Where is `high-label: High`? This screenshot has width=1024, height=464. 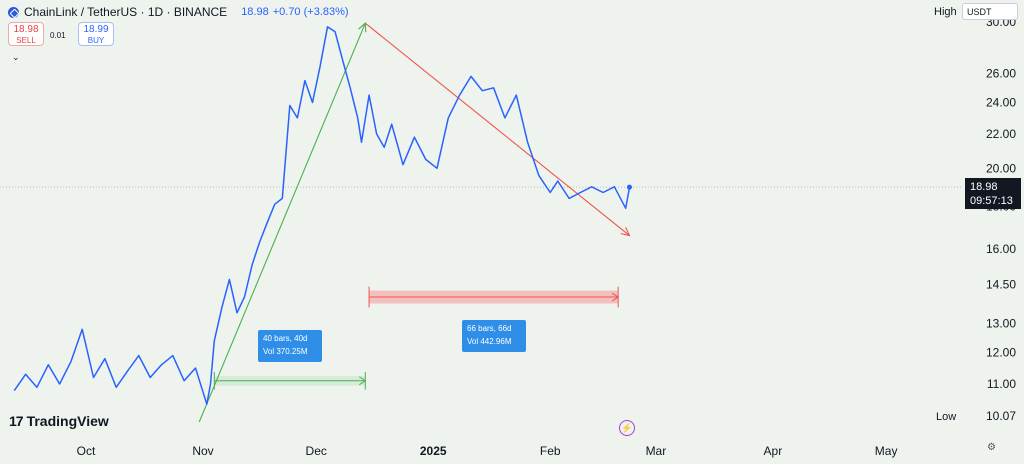 high-label: High is located at coordinates (945, 12).